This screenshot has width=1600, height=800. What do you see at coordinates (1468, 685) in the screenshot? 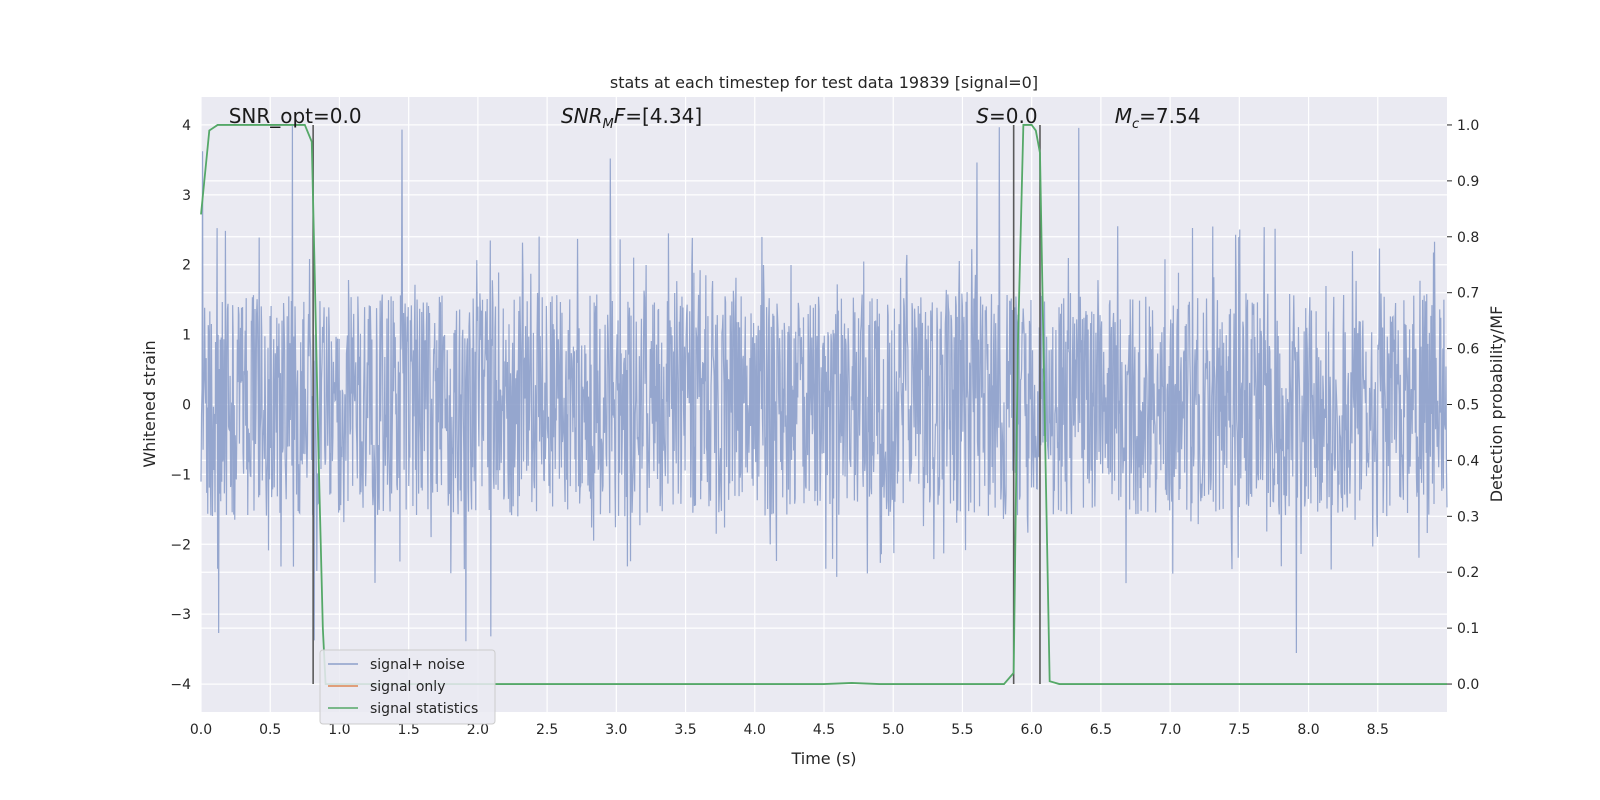
I see `y-right-tick-label: 0.0` at bounding box center [1468, 685].